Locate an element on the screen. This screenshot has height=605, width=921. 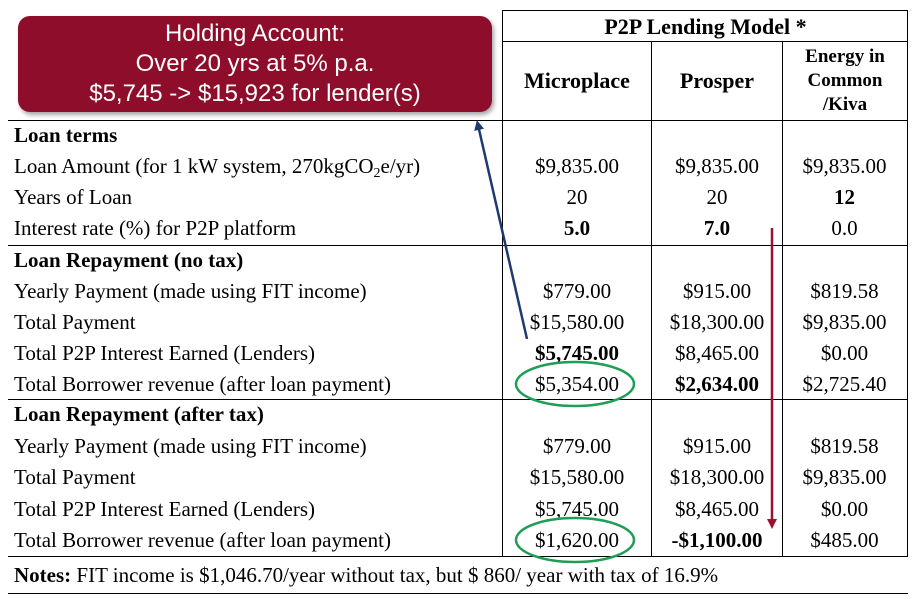
cell-yearly-tax-microplace: $779.00 is located at coordinates (577, 446).